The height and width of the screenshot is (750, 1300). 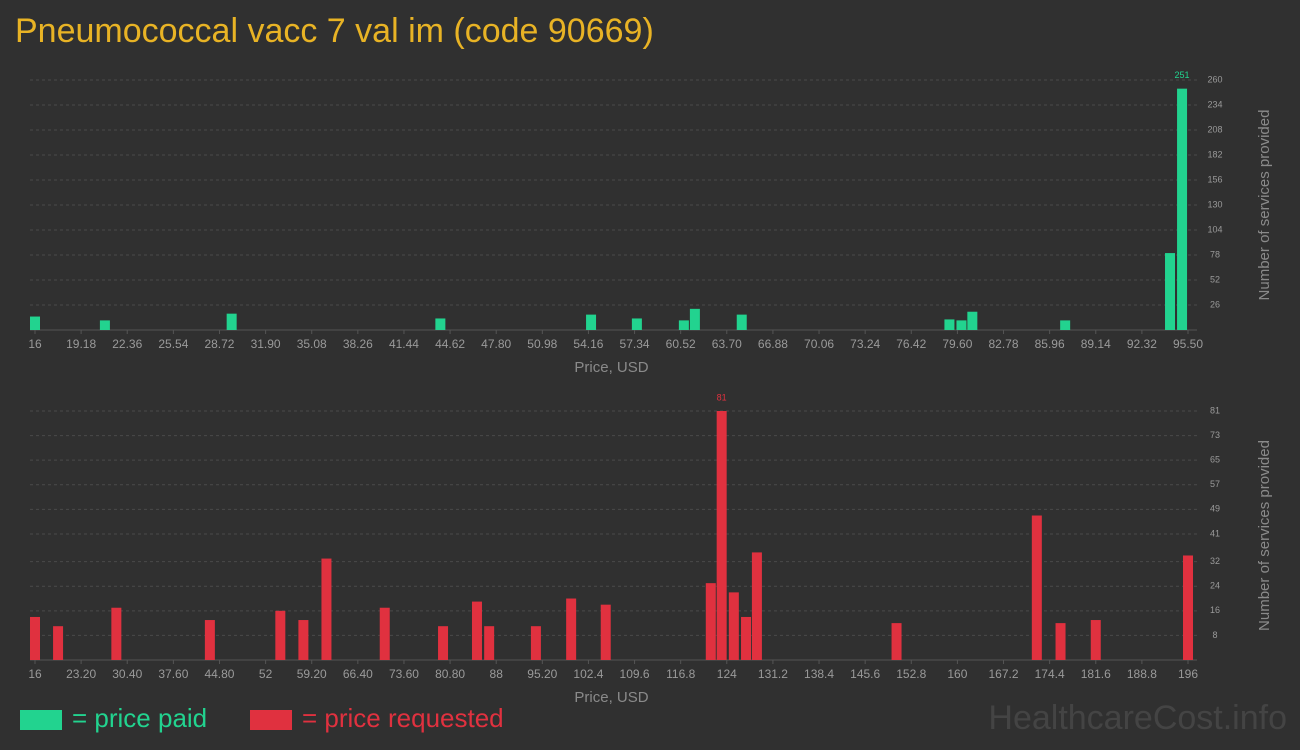 I want to click on x-tick-label: 196, so click(x=1188, y=674).